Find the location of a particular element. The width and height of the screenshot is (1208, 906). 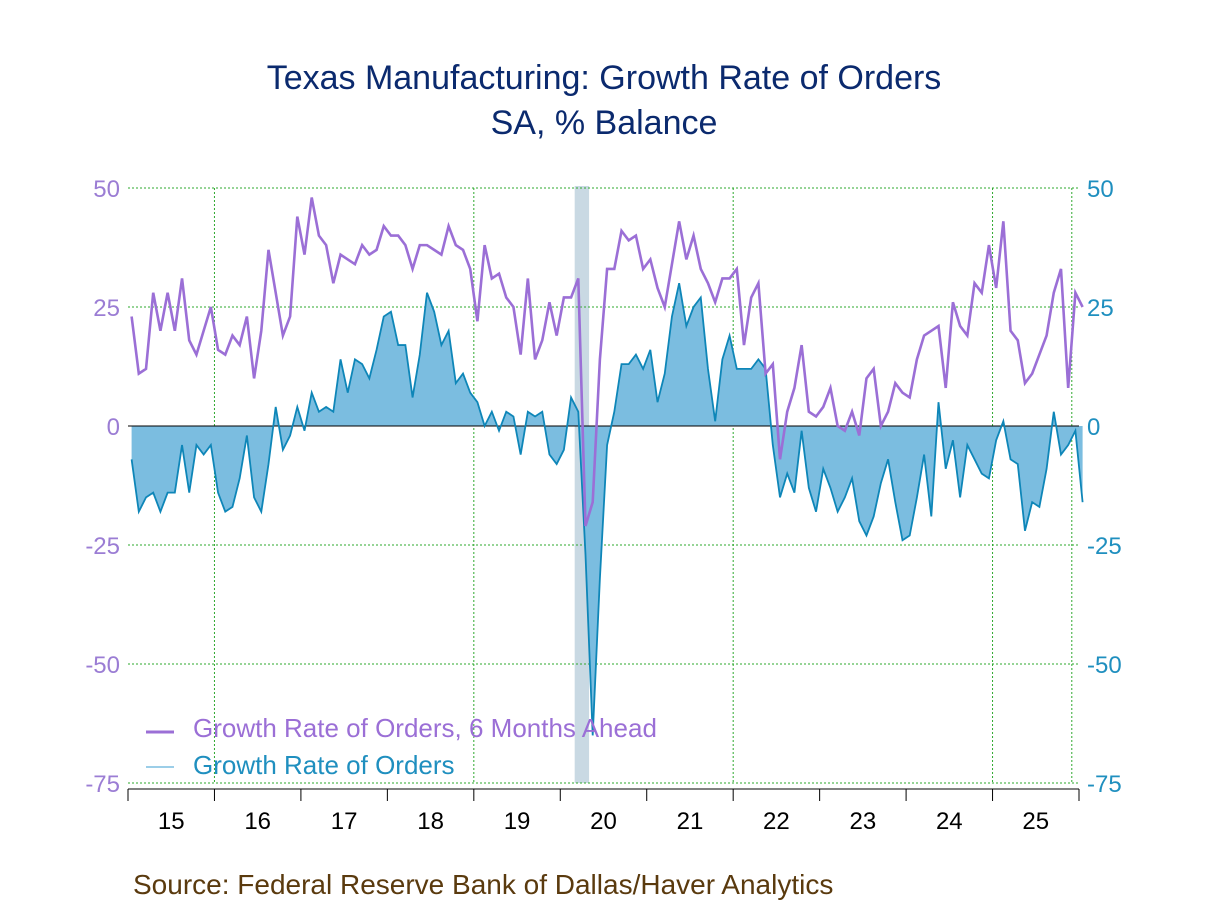

y-left-tick-label: -25 is located at coordinates (102, 546).